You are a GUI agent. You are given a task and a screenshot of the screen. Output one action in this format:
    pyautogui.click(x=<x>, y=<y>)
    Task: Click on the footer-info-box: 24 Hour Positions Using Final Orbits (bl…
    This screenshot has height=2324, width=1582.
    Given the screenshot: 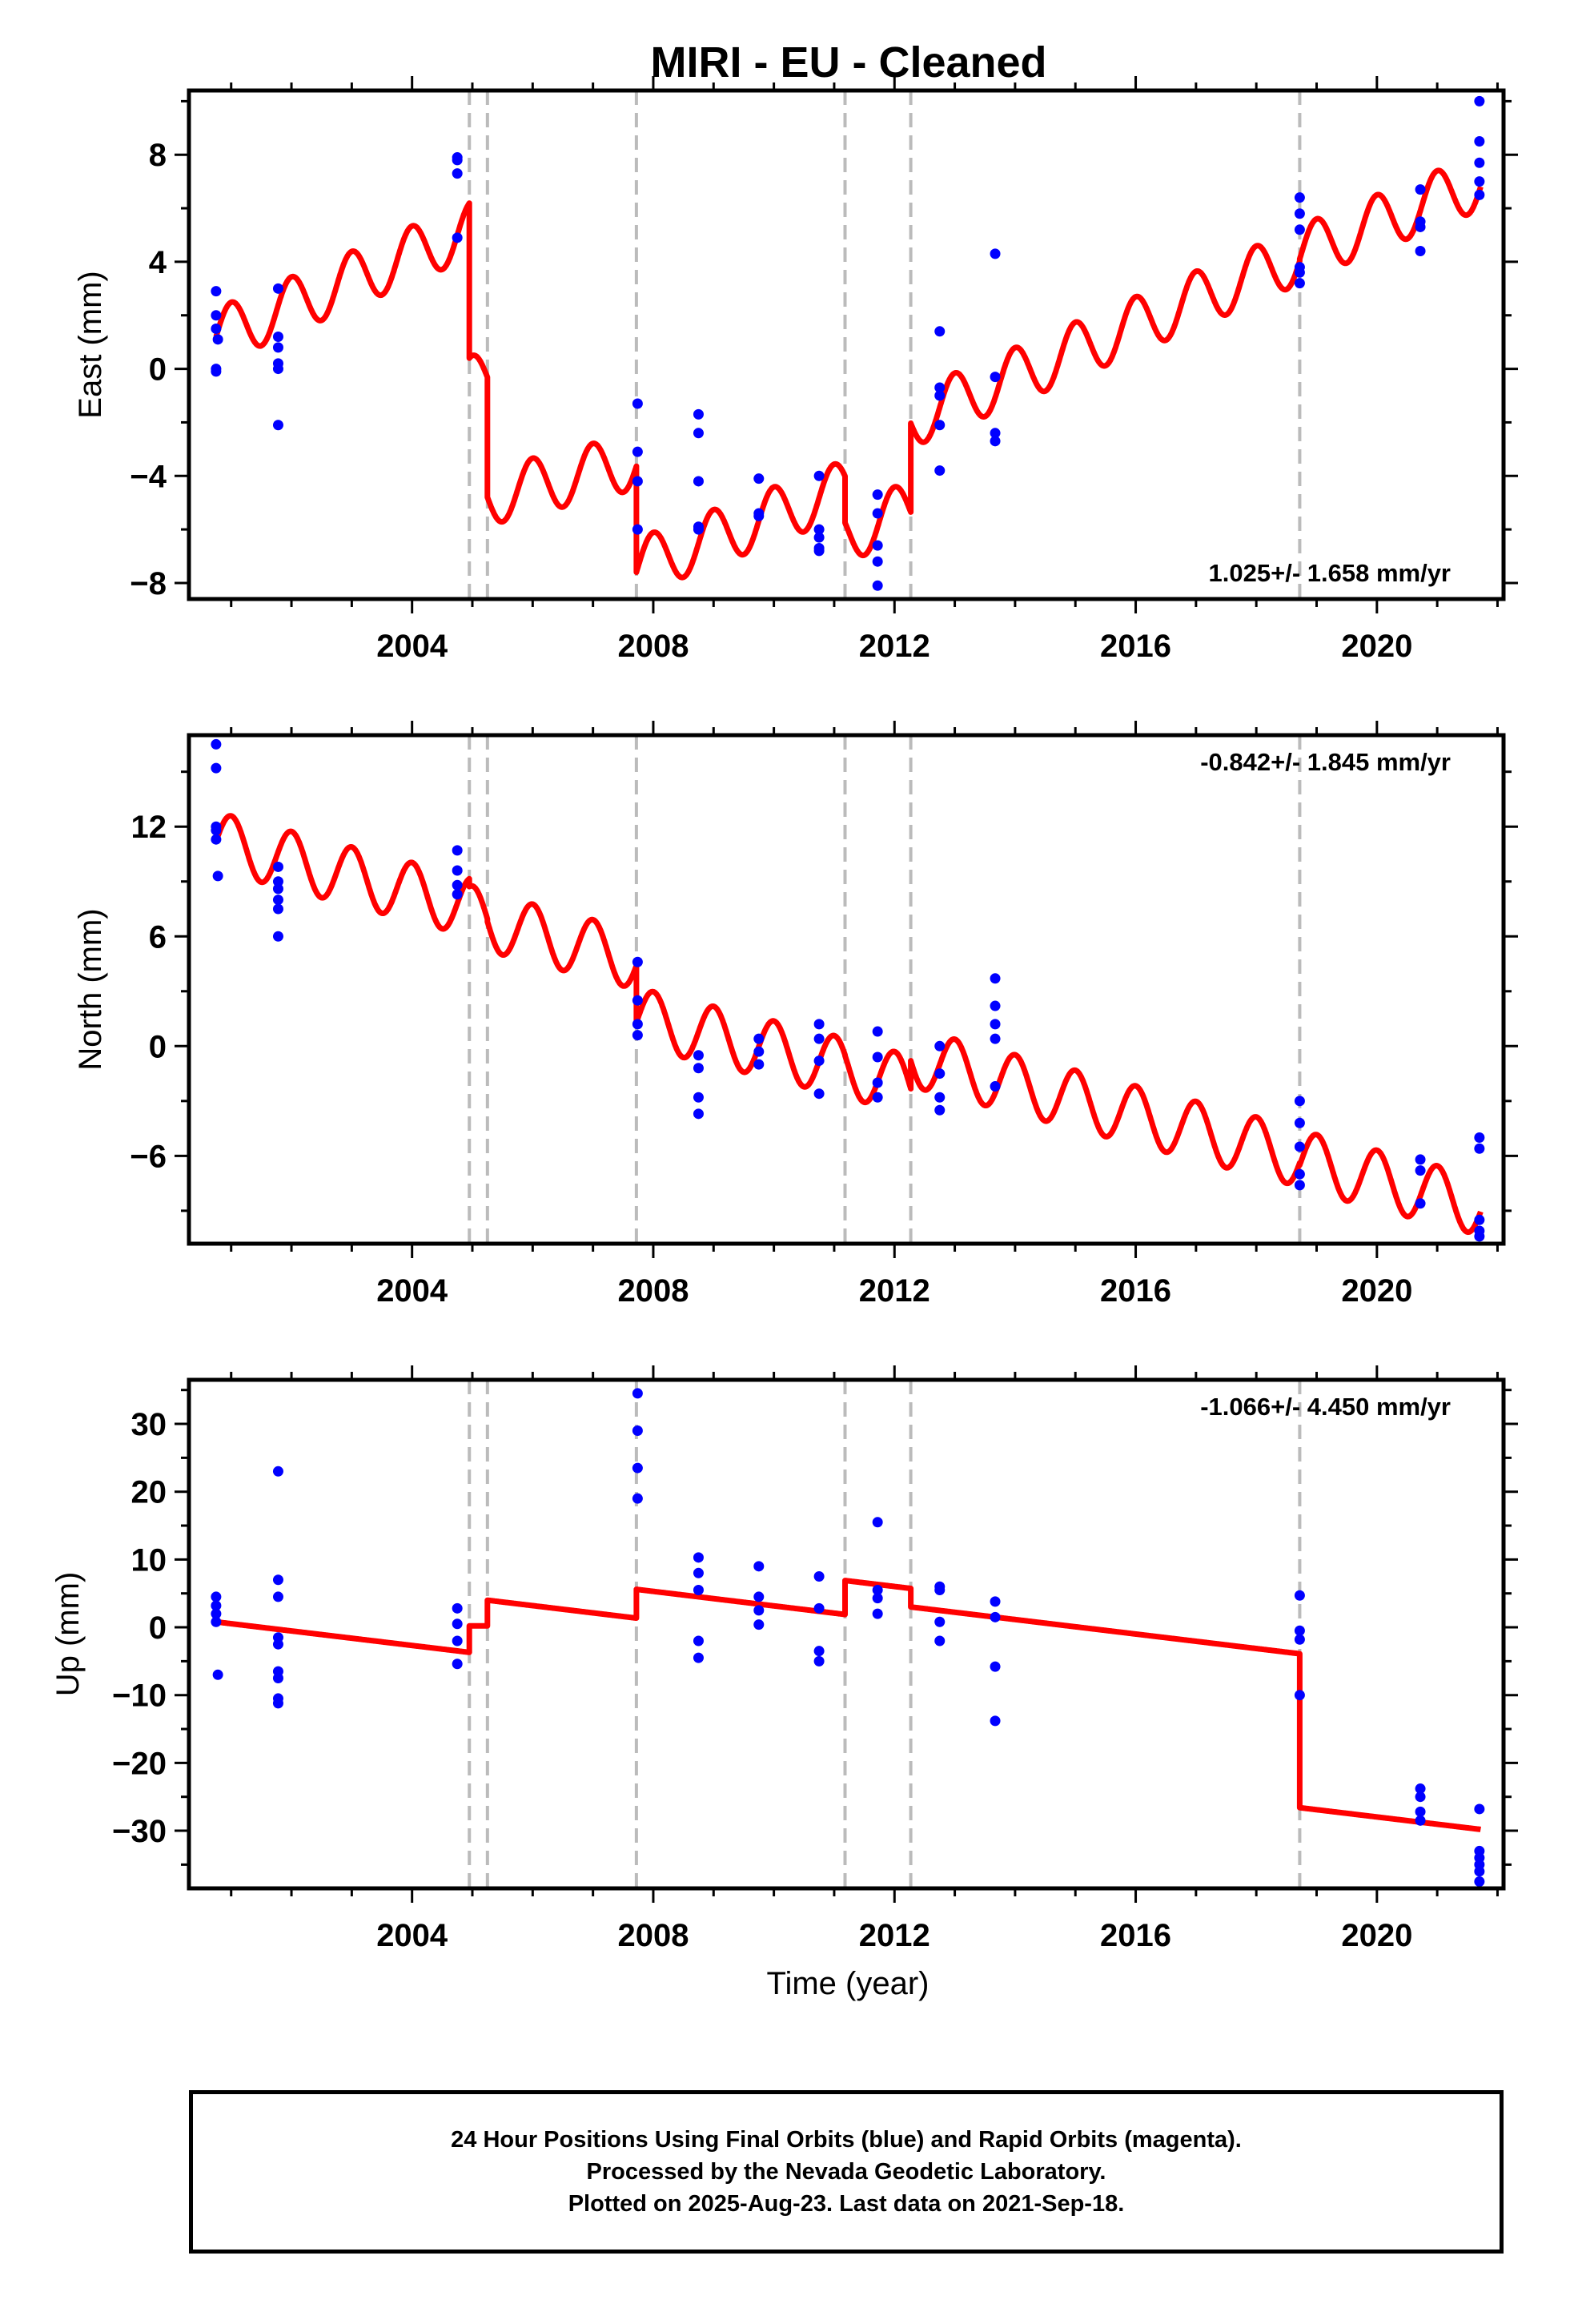 What is the action you would take?
    pyautogui.click(x=847, y=2172)
    